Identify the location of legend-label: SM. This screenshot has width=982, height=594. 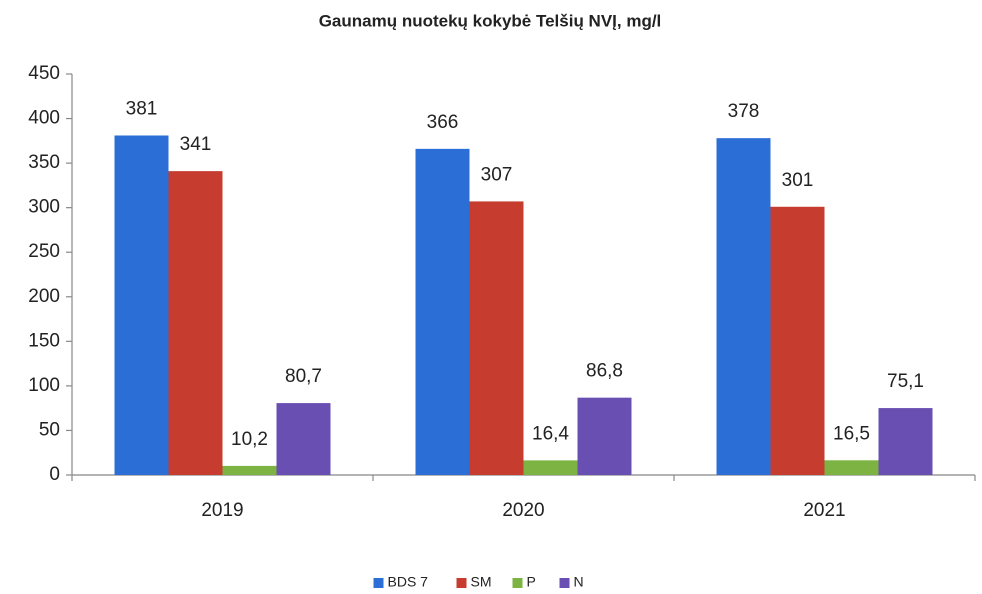
(481, 582).